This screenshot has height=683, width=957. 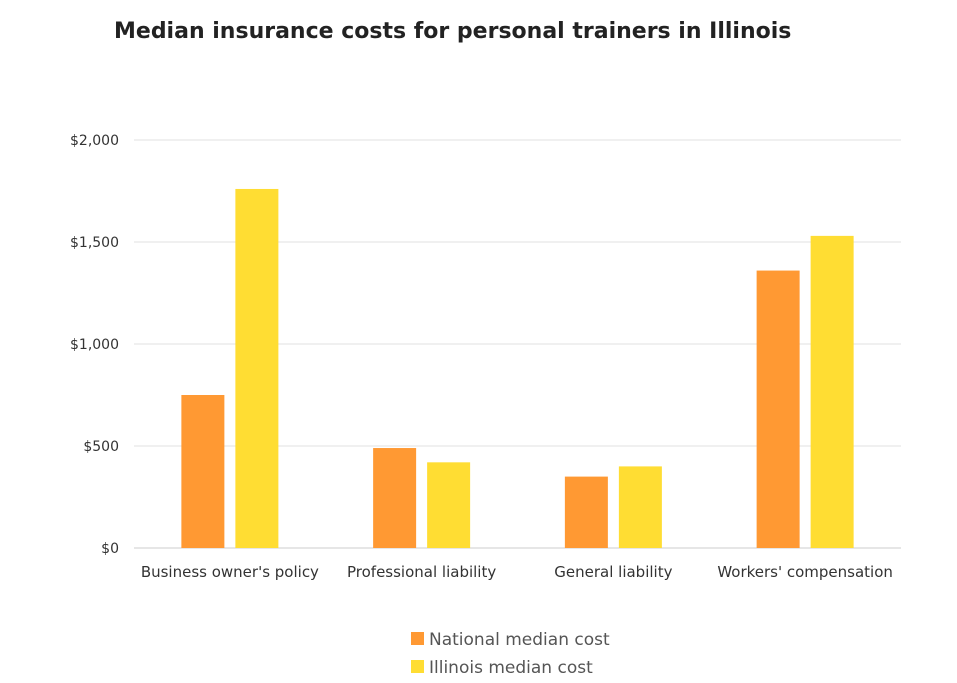 What do you see at coordinates (230, 572) in the screenshot?
I see `x-category-label: Business owner's policy` at bounding box center [230, 572].